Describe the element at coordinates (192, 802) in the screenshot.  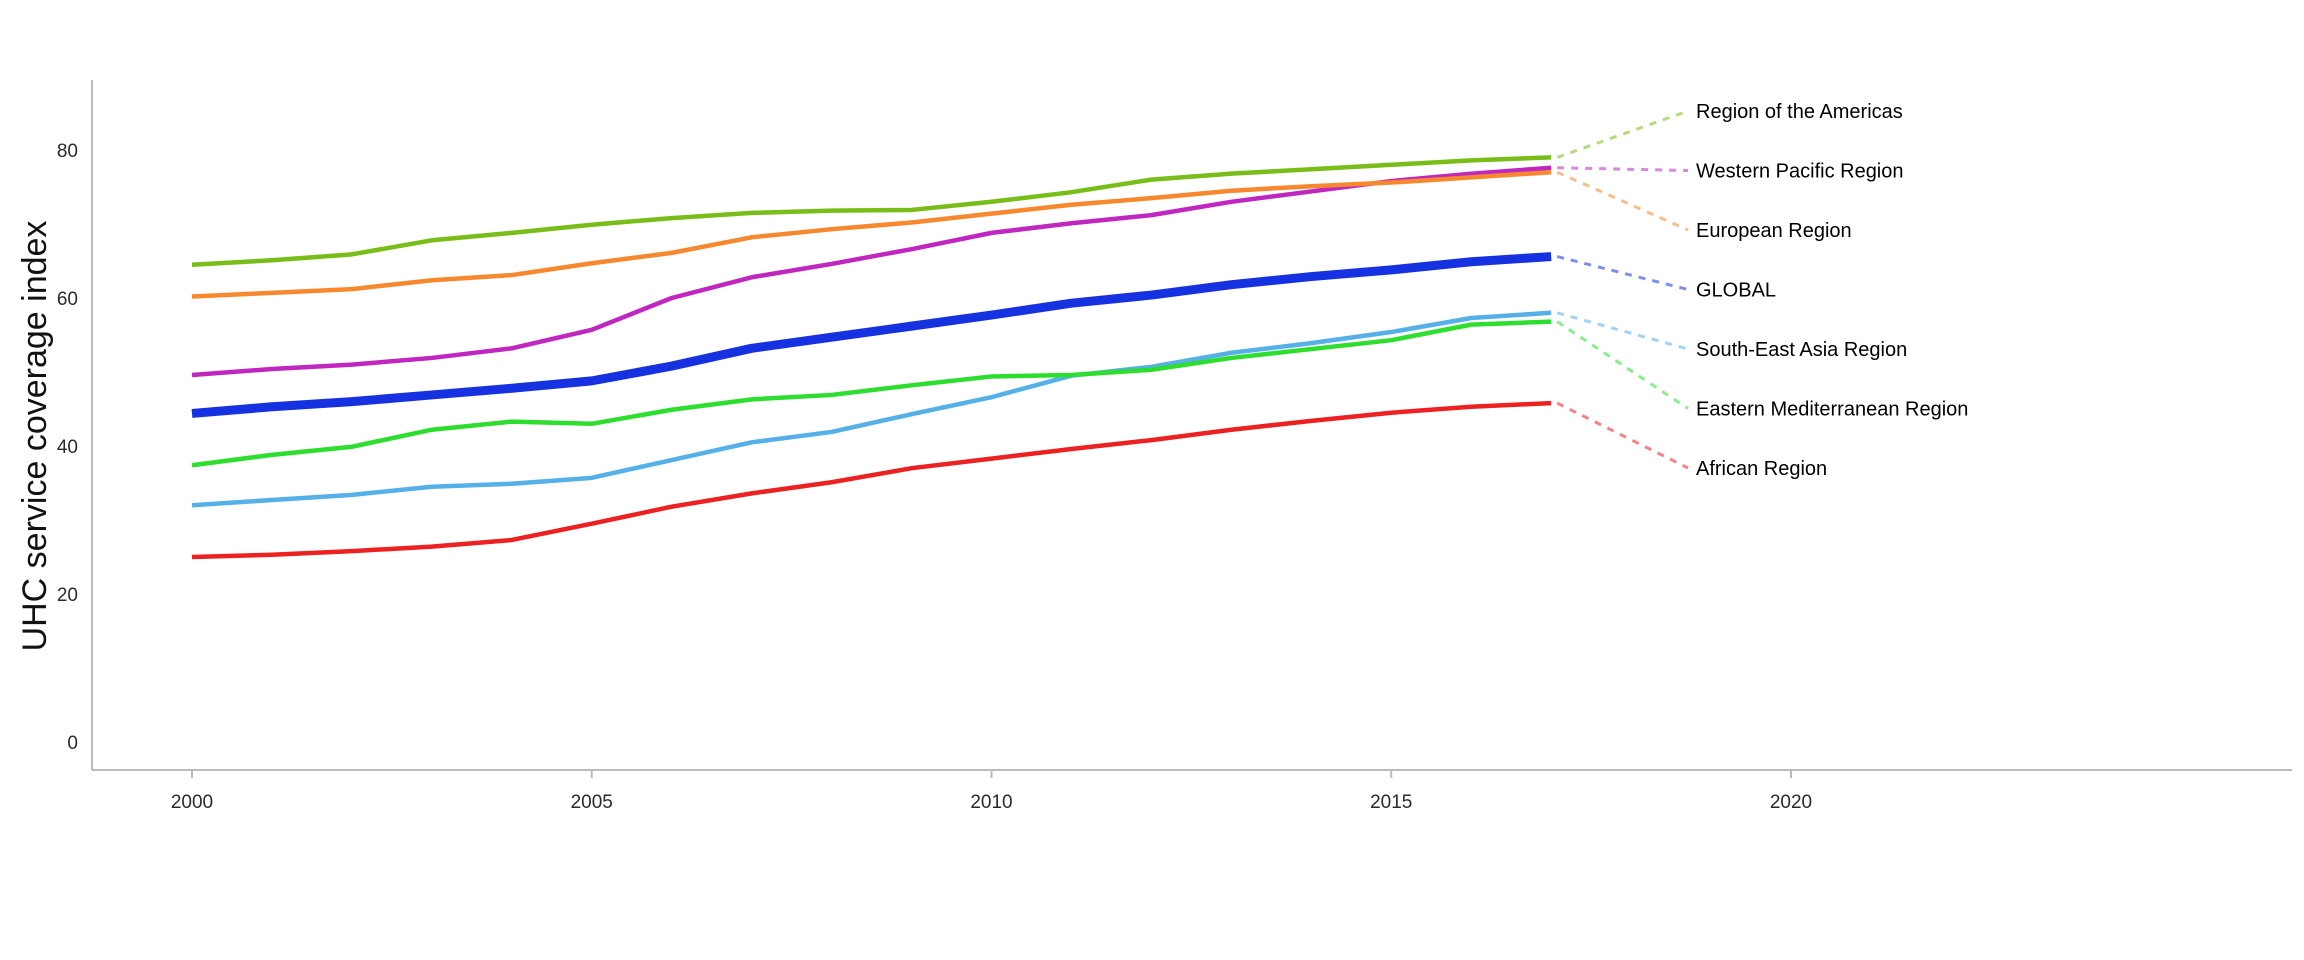
I see `x-tick-label-2000: 2000` at that location.